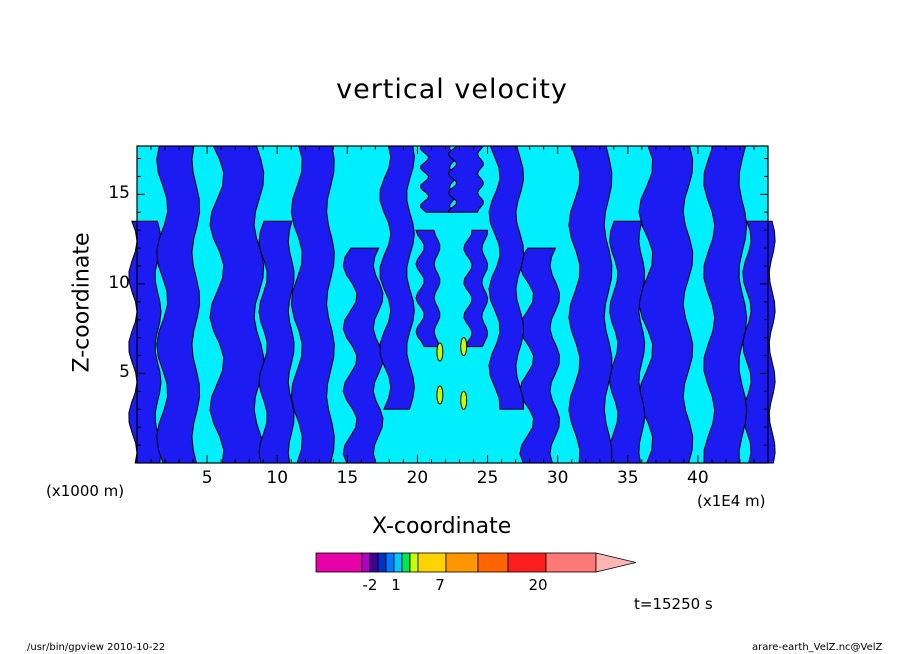 The width and height of the screenshot is (904, 654). I want to click on contour-band-l7, so click(428, 288).